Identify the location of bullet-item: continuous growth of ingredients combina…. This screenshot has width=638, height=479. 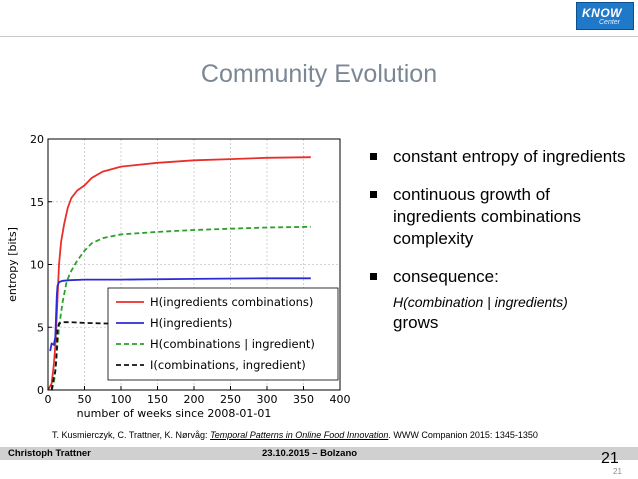
(499, 217).